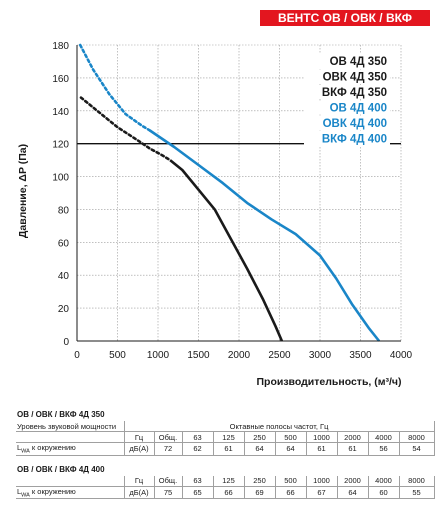 The height and width of the screenshot is (521, 437). What do you see at coordinates (64, 243) in the screenshot?
I see `y-tick-label: 60` at bounding box center [64, 243].